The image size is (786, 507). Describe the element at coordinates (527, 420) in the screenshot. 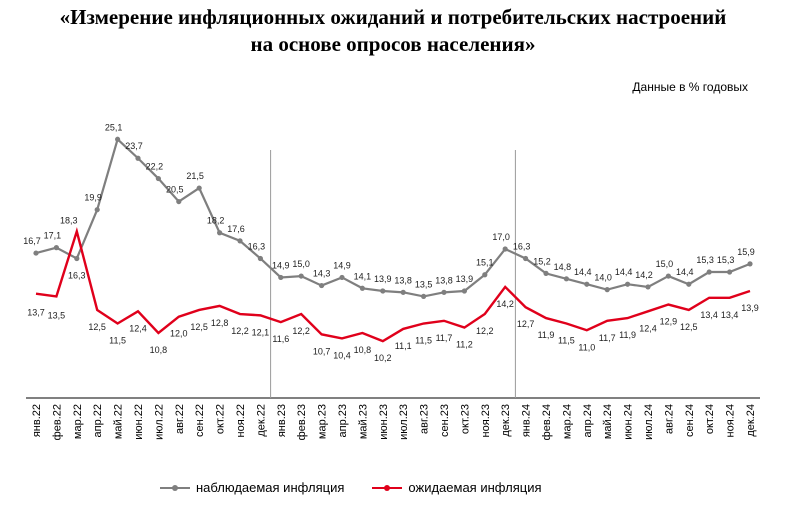

I see `x-tick-label: янв.24` at that location.